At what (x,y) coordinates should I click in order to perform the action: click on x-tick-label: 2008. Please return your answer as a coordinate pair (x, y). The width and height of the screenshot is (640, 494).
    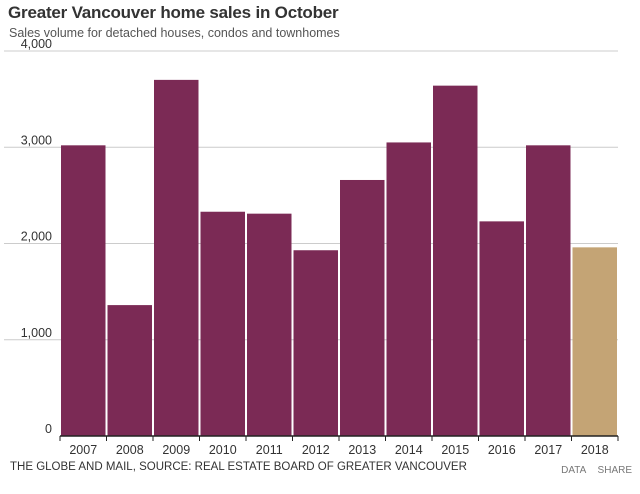
    Looking at the image, I should click on (130, 450).